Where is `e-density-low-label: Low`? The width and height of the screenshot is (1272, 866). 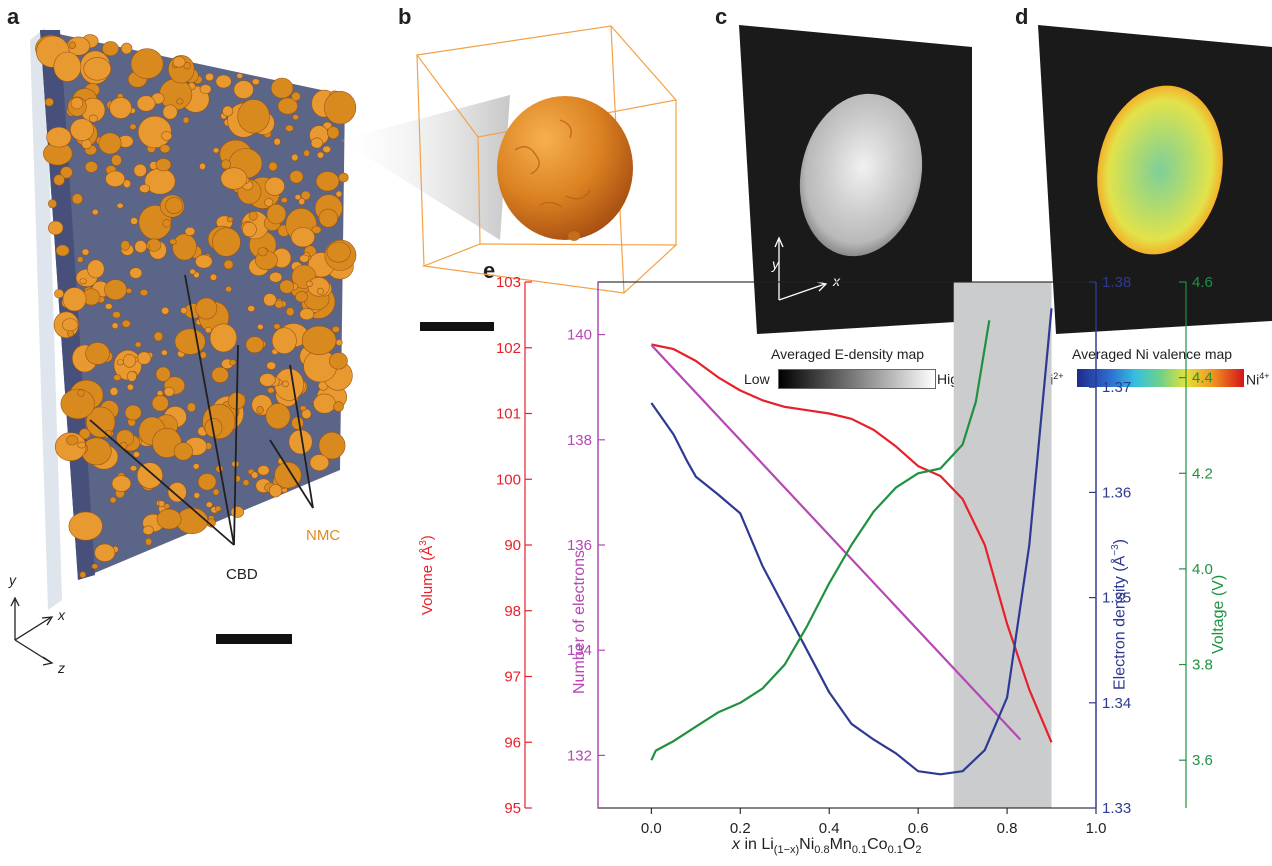
e-density-low-label: Low is located at coordinates (757, 379).